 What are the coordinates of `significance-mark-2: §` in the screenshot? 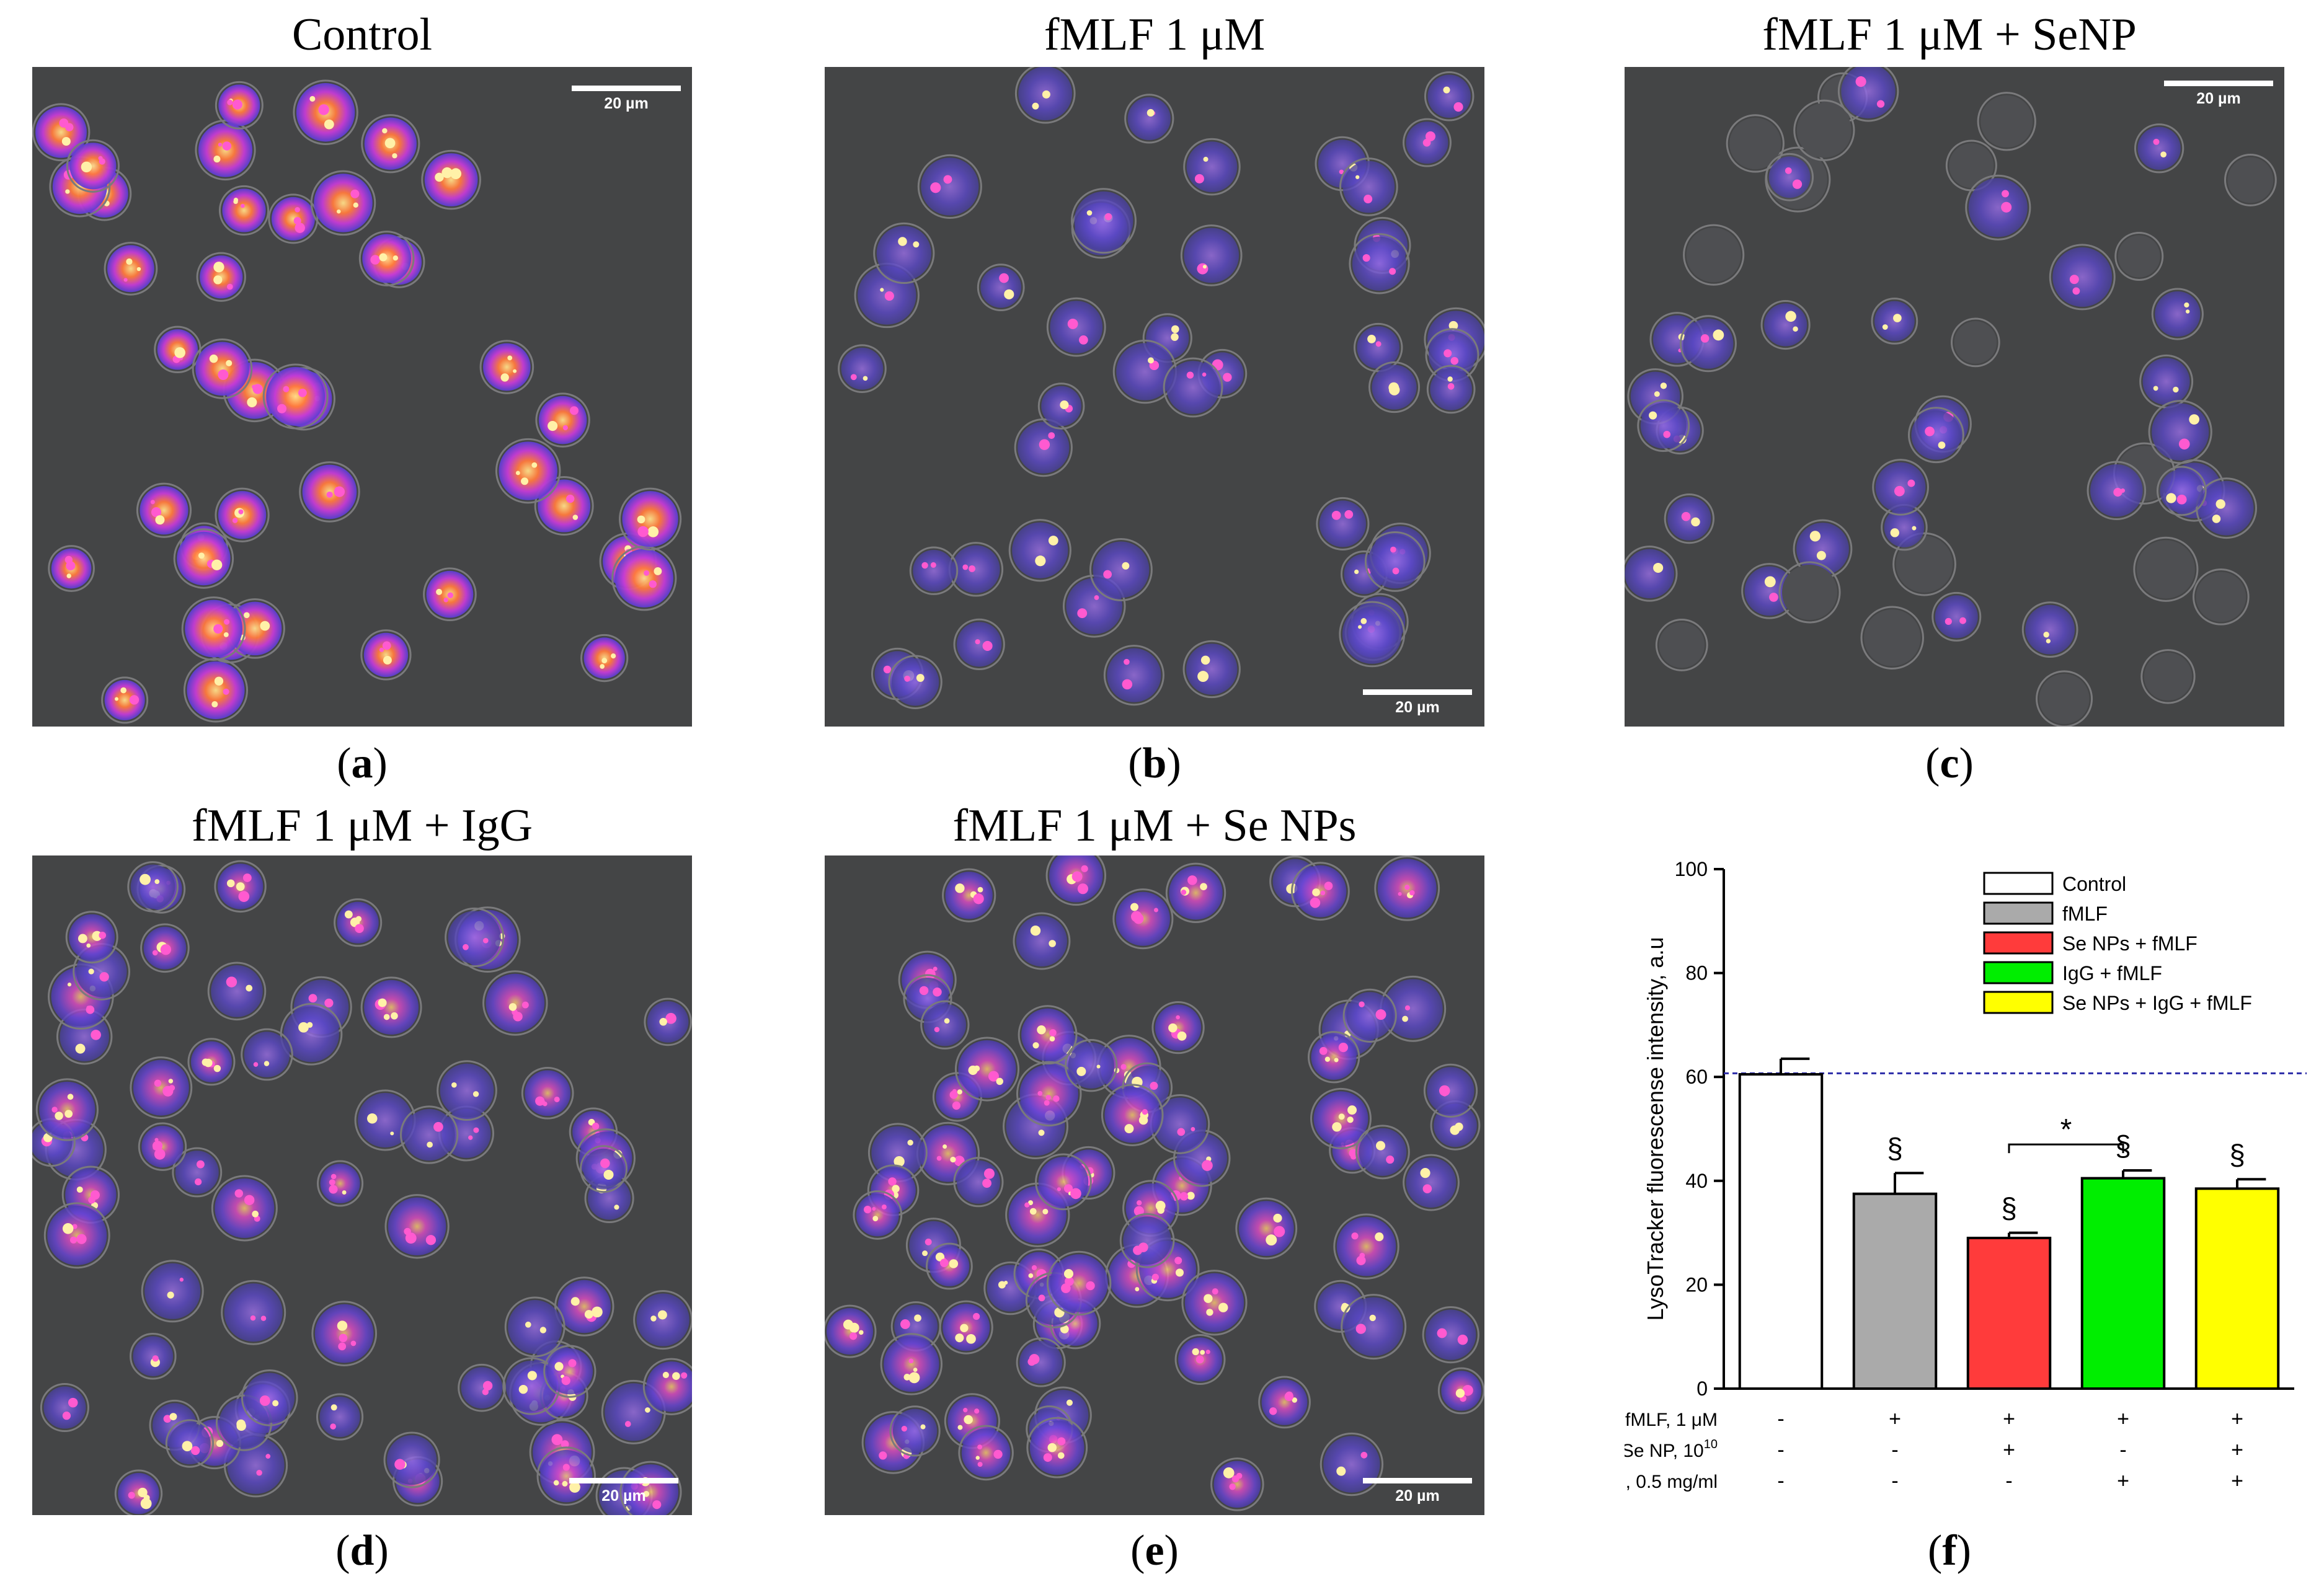 It's located at (1895, 1148).